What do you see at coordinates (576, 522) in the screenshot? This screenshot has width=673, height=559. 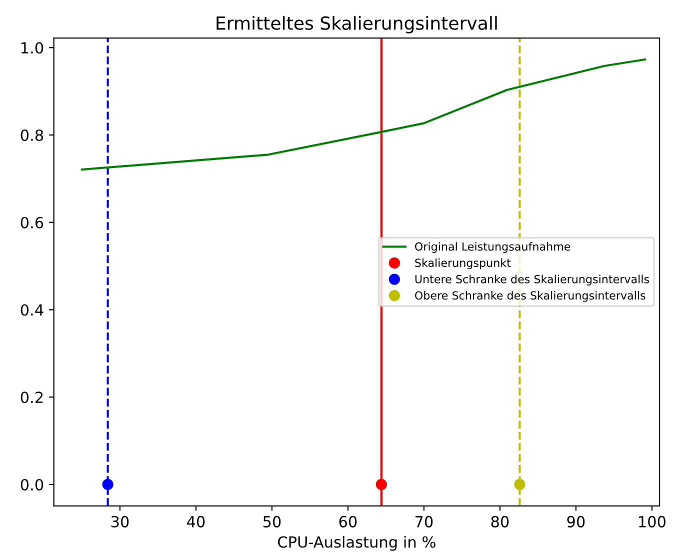 I see `x-tick-label: 90` at bounding box center [576, 522].